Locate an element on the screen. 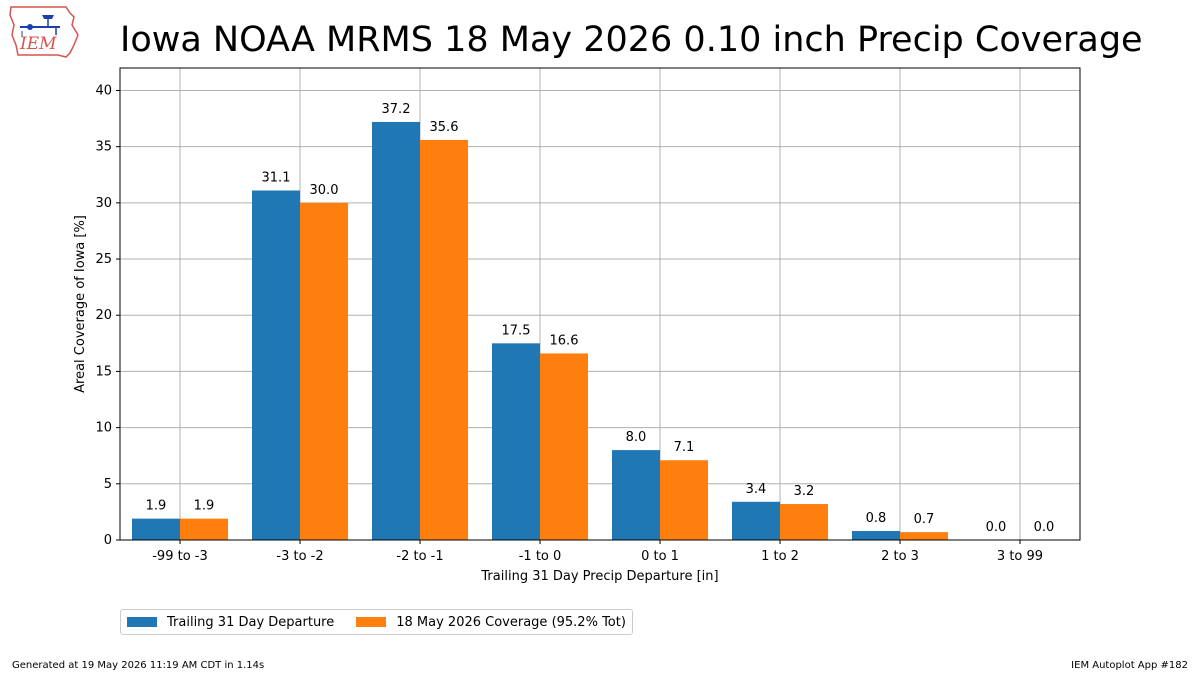  legend-item-series-1: Trailing 31 Day Departure is located at coordinates (230, 622).